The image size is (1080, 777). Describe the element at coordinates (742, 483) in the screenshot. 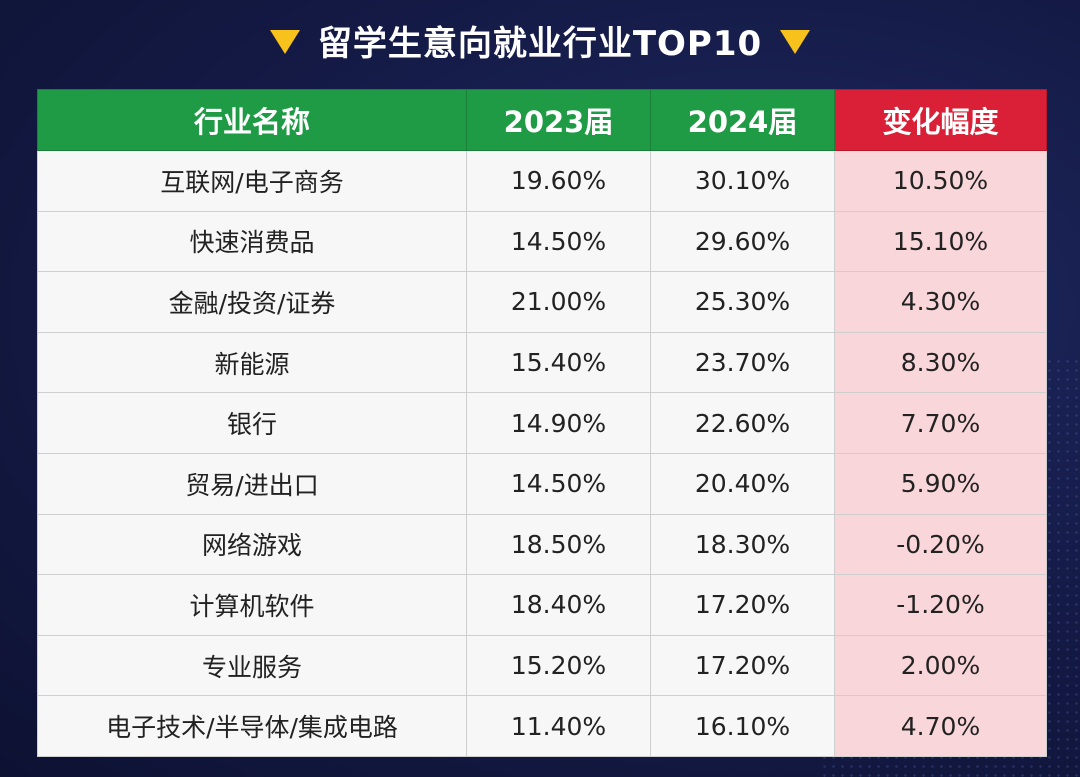

I see `value-2024-cell: 20.40%` at that location.